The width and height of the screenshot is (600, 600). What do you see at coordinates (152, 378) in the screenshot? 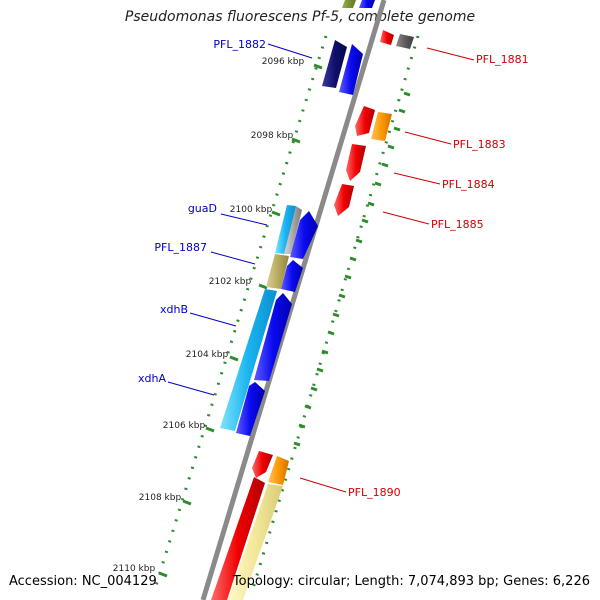
I see `gene-label-xdha: xdhA` at bounding box center [152, 378].